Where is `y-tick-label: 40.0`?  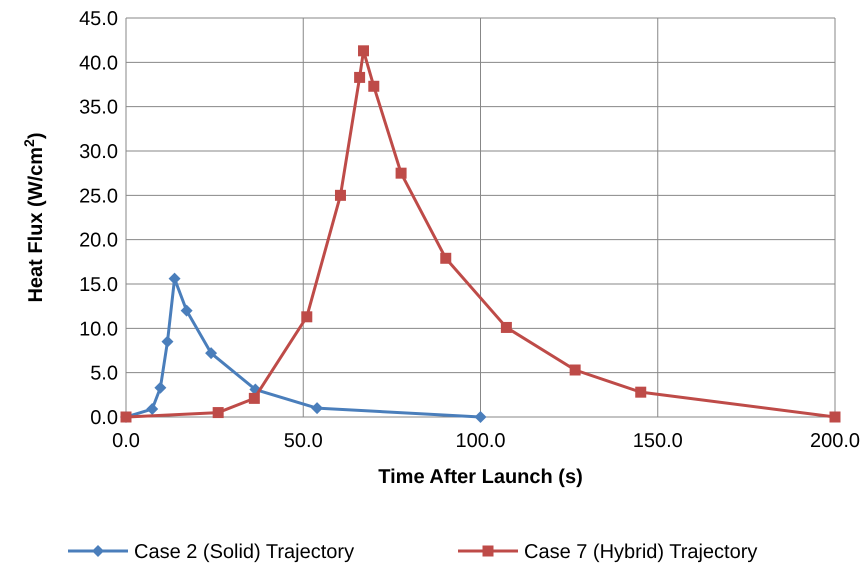
y-tick-label: 40.0 is located at coordinates (98, 63).